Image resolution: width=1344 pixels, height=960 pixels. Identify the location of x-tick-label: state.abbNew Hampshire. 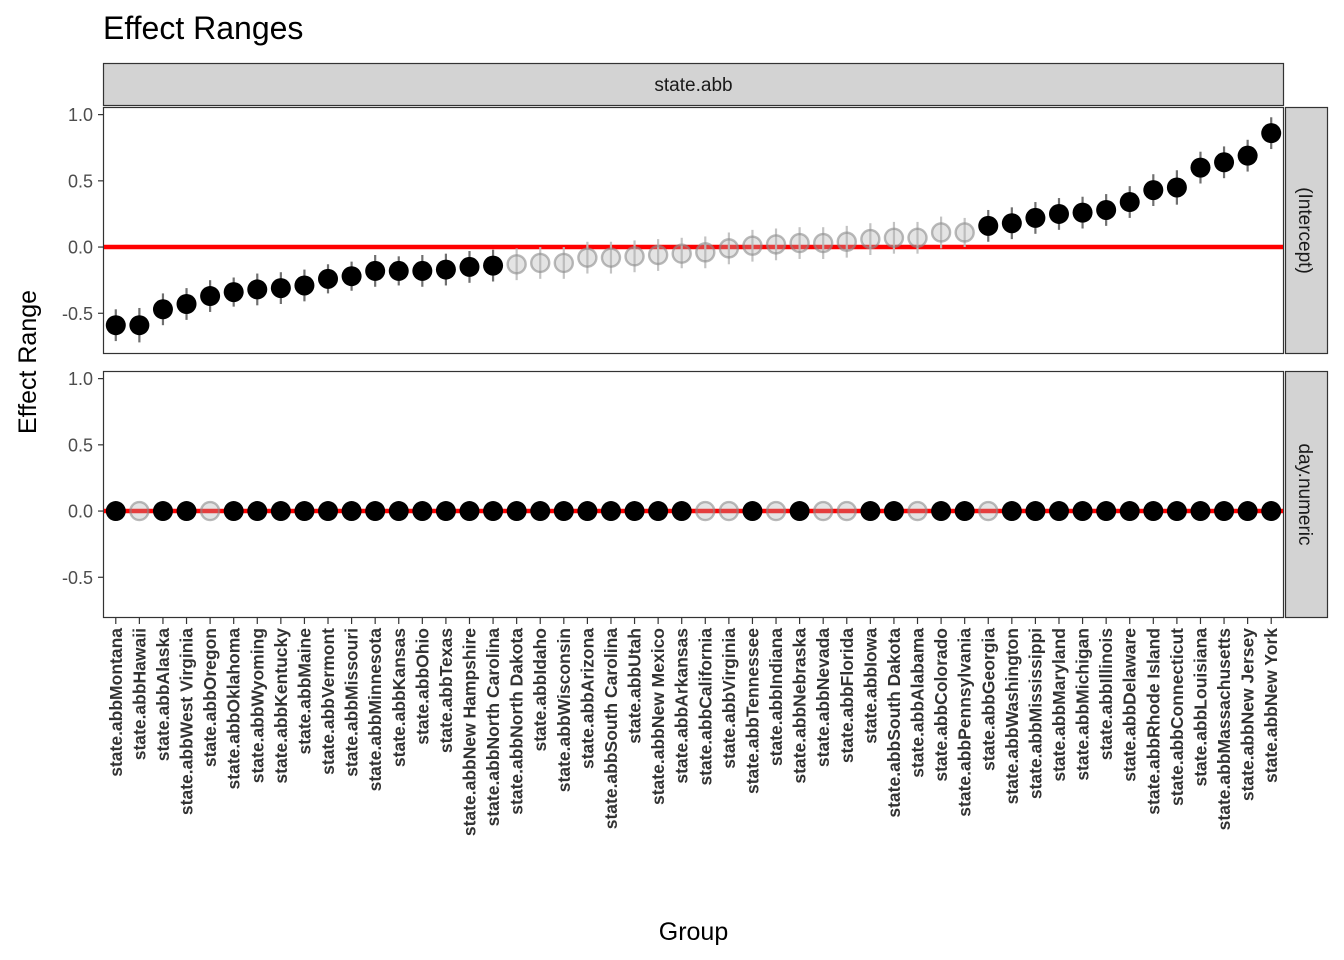
(469, 732).